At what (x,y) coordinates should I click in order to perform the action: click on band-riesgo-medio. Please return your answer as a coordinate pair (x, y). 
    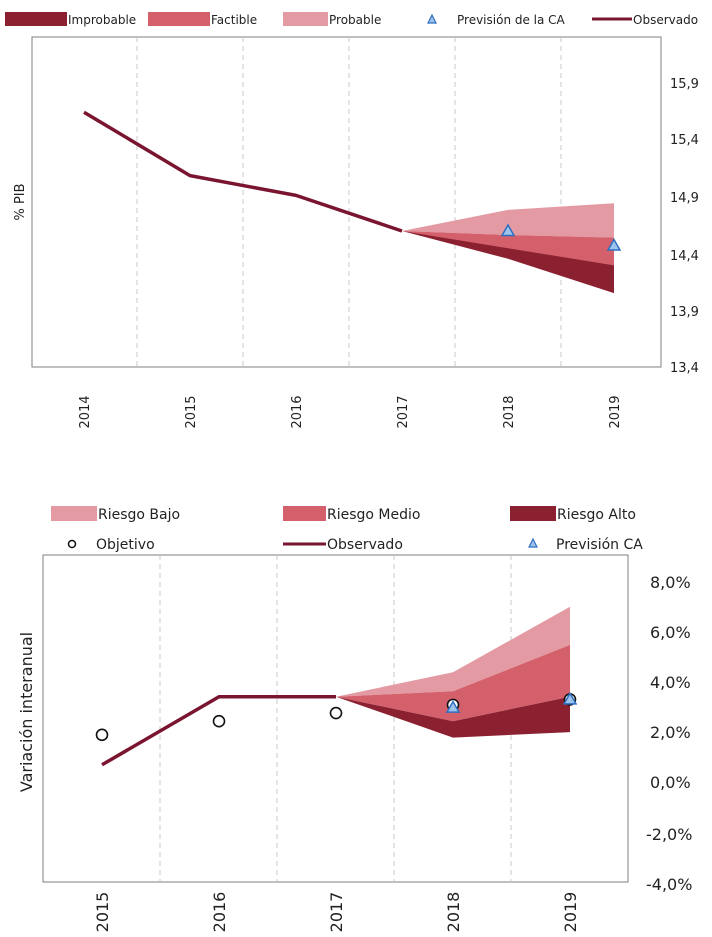
    Looking at the image, I should click on (453, 683).